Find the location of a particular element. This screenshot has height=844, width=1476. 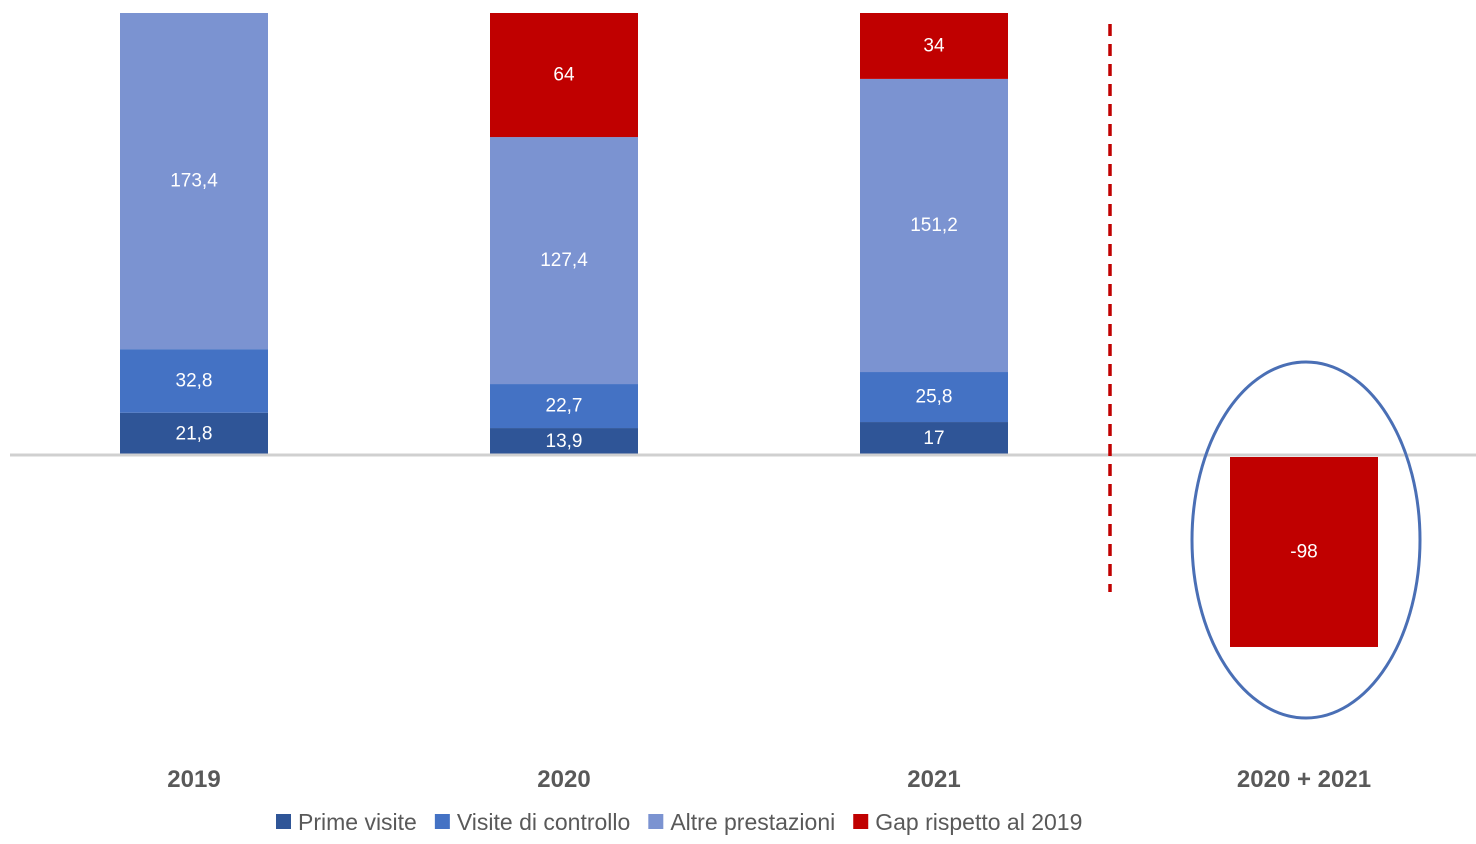

data-label-3-1: 64 is located at coordinates (564, 75).